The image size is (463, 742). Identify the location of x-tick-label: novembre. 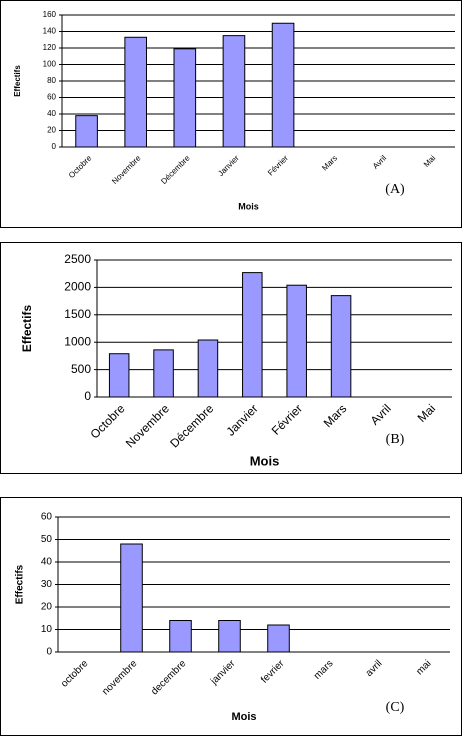
(120, 678).